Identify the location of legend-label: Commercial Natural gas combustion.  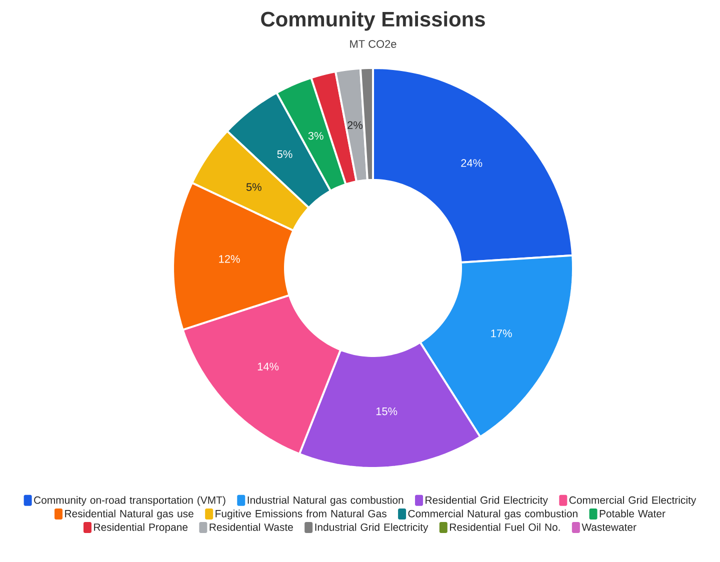
(493, 515).